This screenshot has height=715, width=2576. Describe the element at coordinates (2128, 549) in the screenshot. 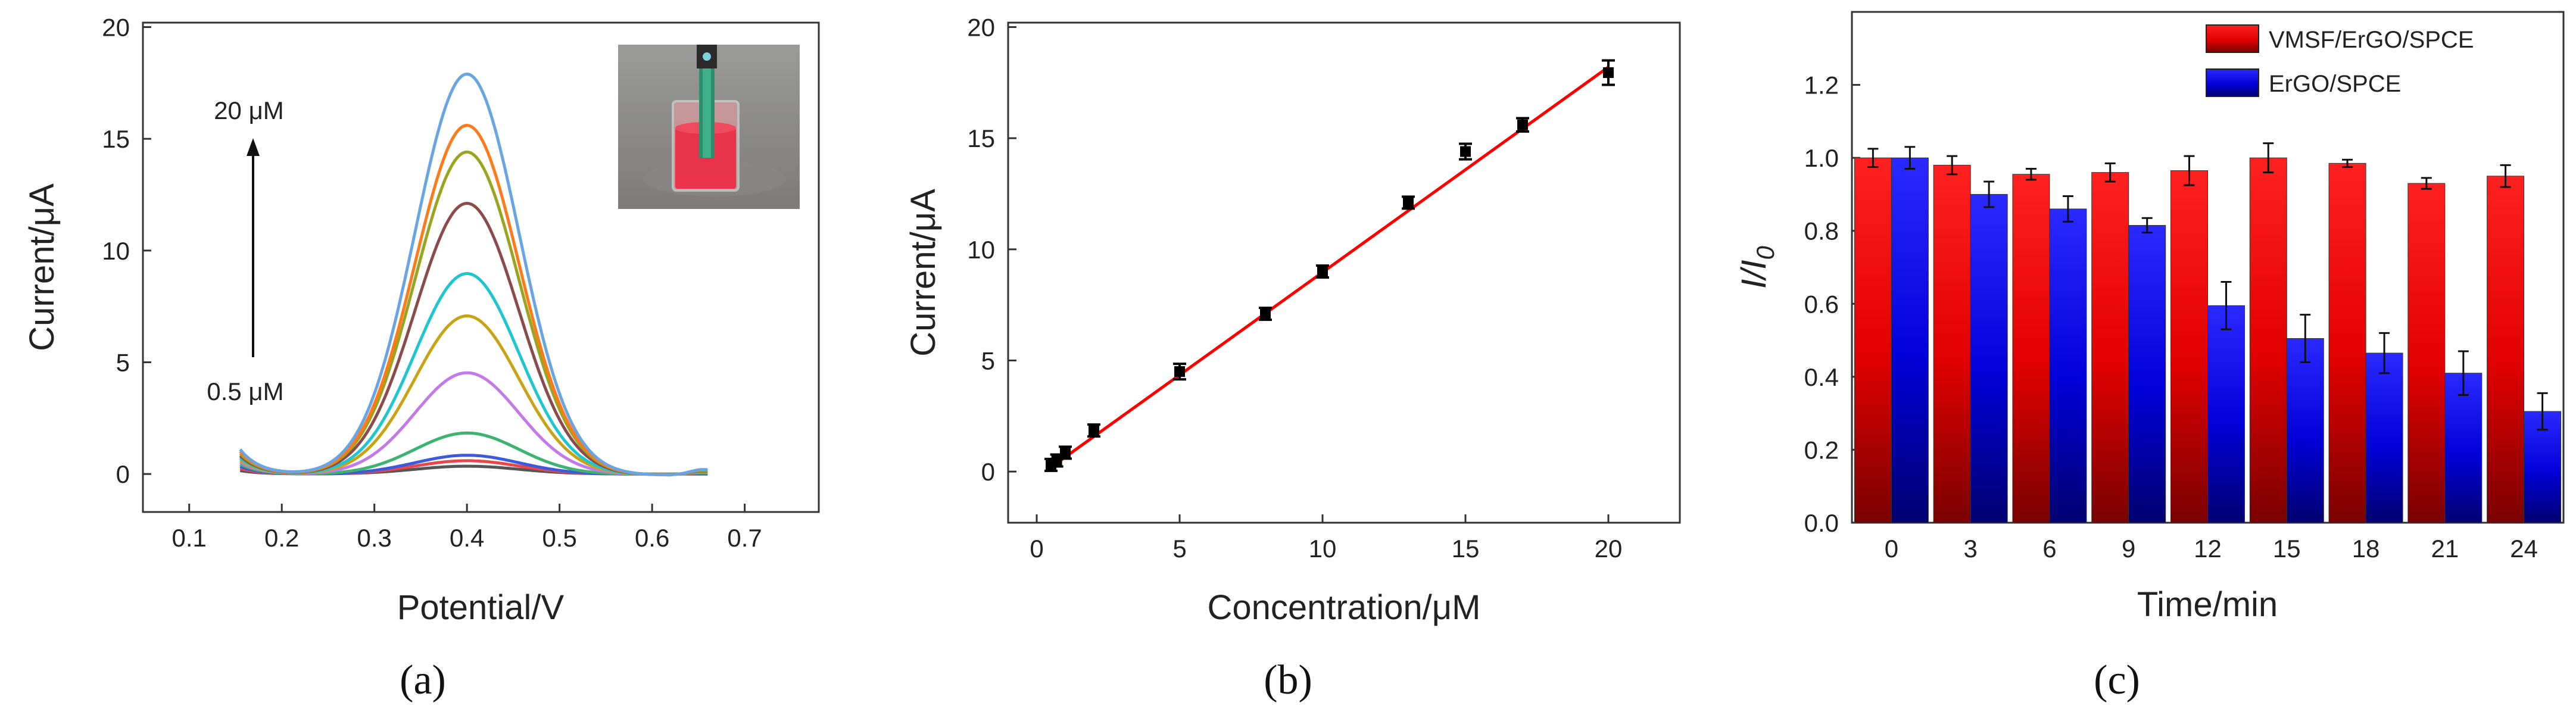

I see `panel-c-x-tick-label: 9` at that location.